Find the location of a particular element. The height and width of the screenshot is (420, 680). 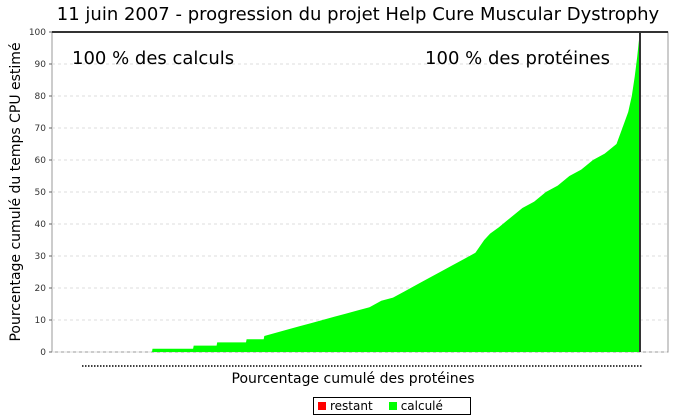

y-tick-label-40: 40 is located at coordinates (41, 225).